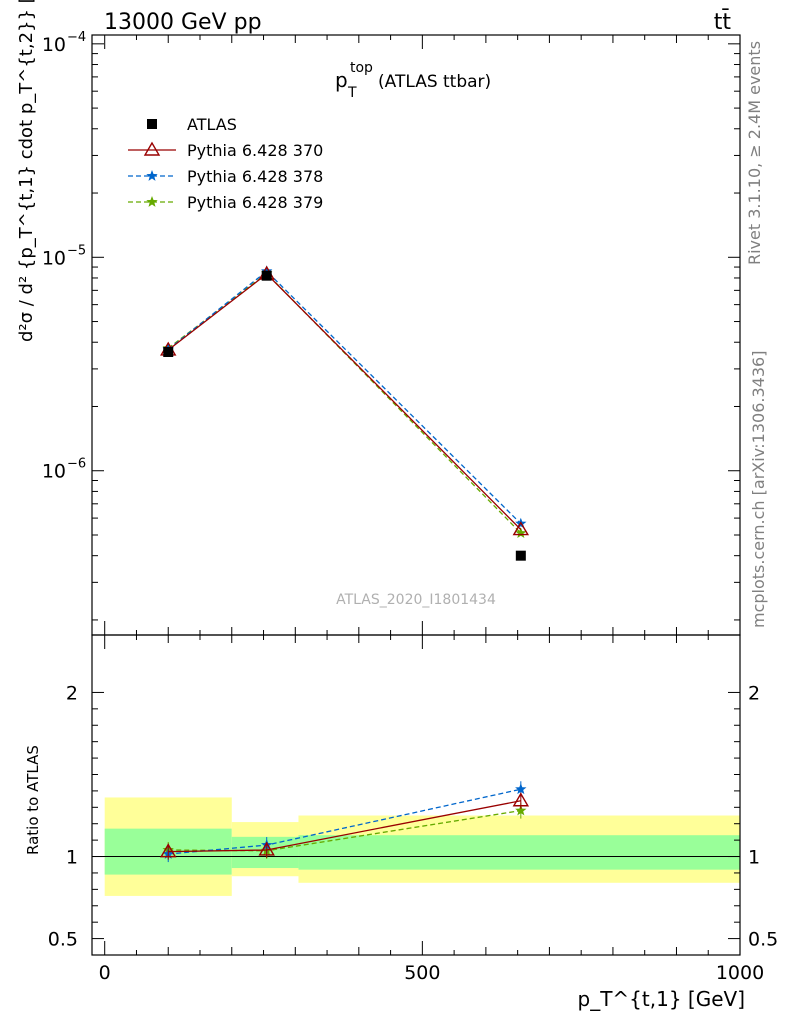 The height and width of the screenshot is (1024, 786). What do you see at coordinates (754, 693) in the screenshot?
I see `ratio-tick-label-right: 2` at bounding box center [754, 693].